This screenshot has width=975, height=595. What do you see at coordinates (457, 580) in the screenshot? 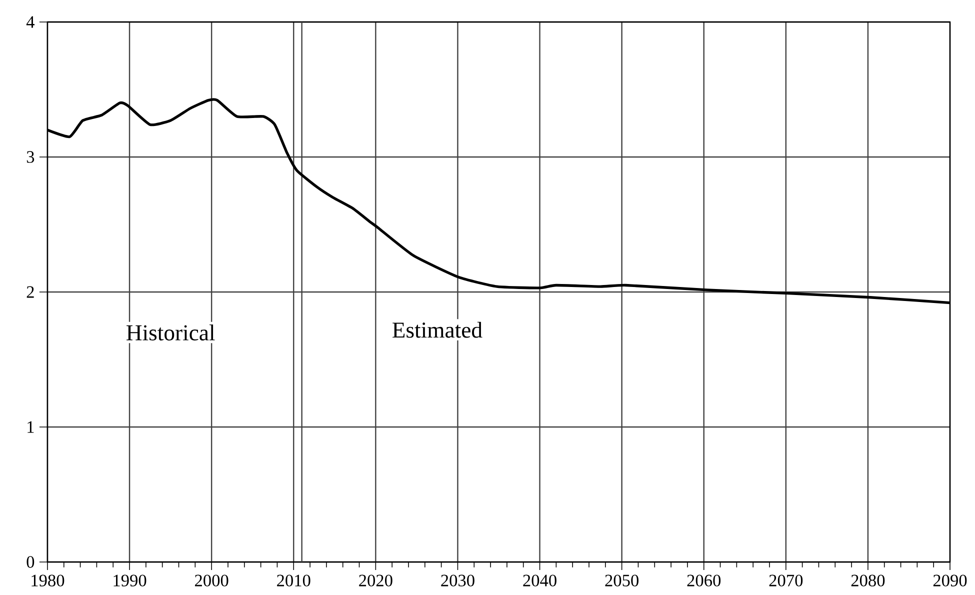
I see `x-tick-label: 2030` at bounding box center [457, 580].